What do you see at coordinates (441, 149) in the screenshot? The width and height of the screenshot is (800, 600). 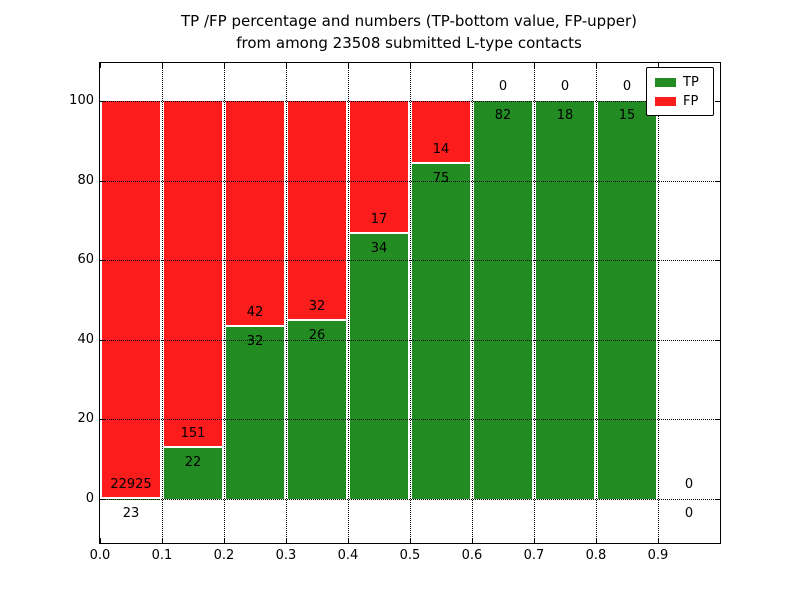 I see `fp-count-label: 14` at bounding box center [441, 149].